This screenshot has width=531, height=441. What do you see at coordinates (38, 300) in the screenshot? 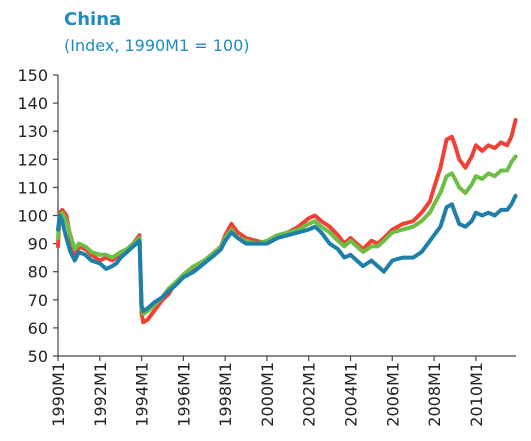
I see `y-tick-label: 70` at bounding box center [38, 300].